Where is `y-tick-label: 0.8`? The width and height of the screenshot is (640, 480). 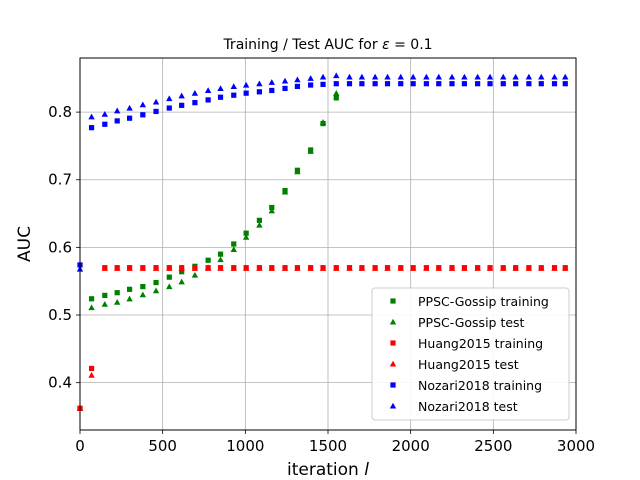 y-tick-label: 0.8 is located at coordinates (60, 112).